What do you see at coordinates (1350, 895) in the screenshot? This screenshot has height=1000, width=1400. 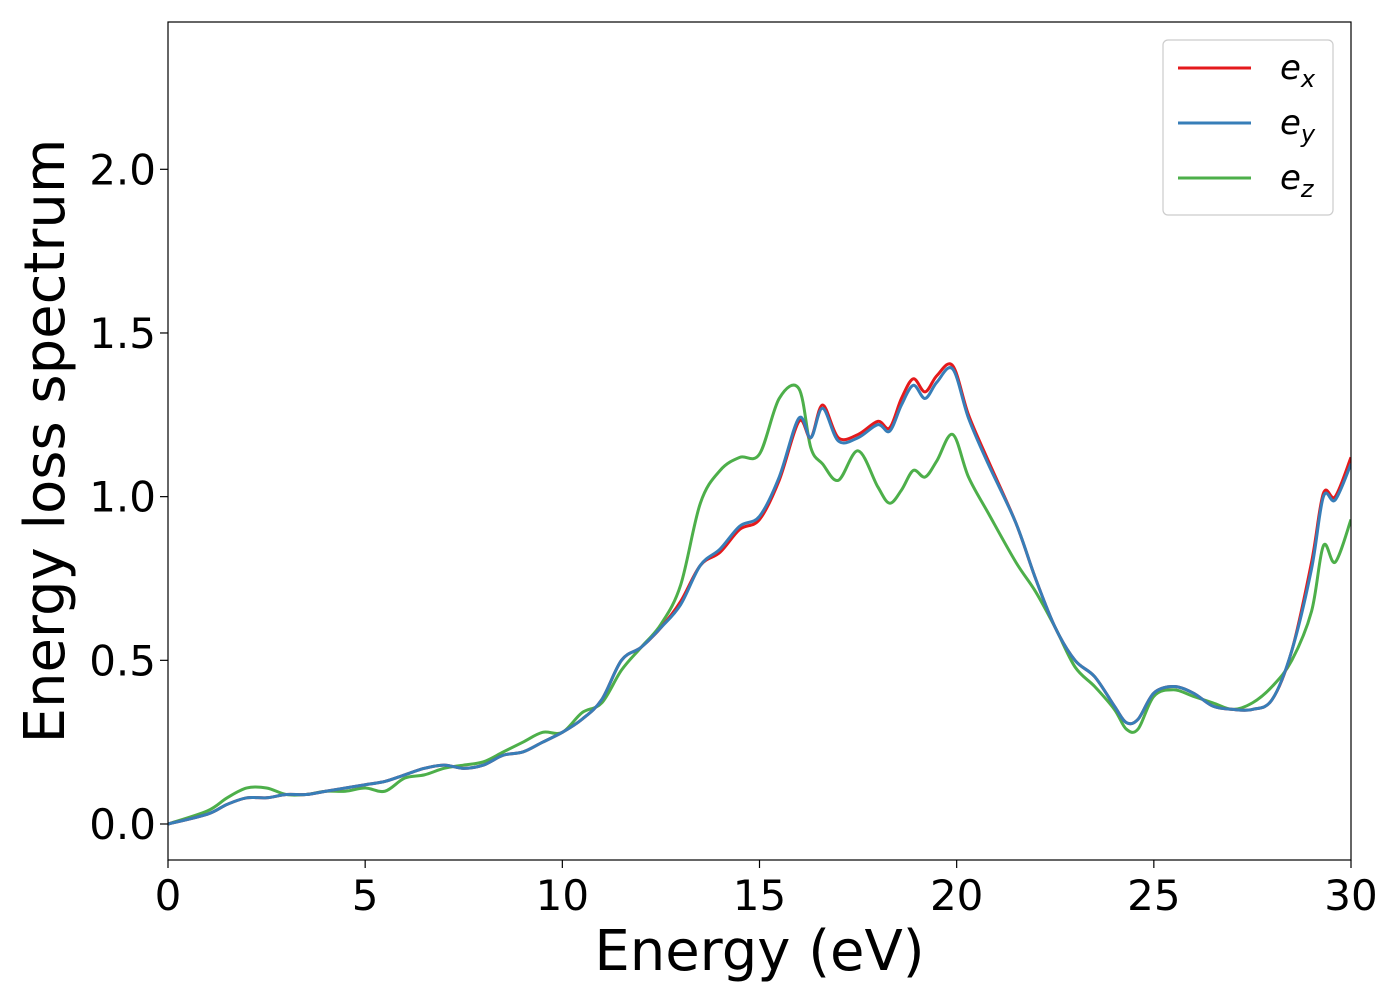 I see `x-tick-label: 30` at bounding box center [1350, 895].